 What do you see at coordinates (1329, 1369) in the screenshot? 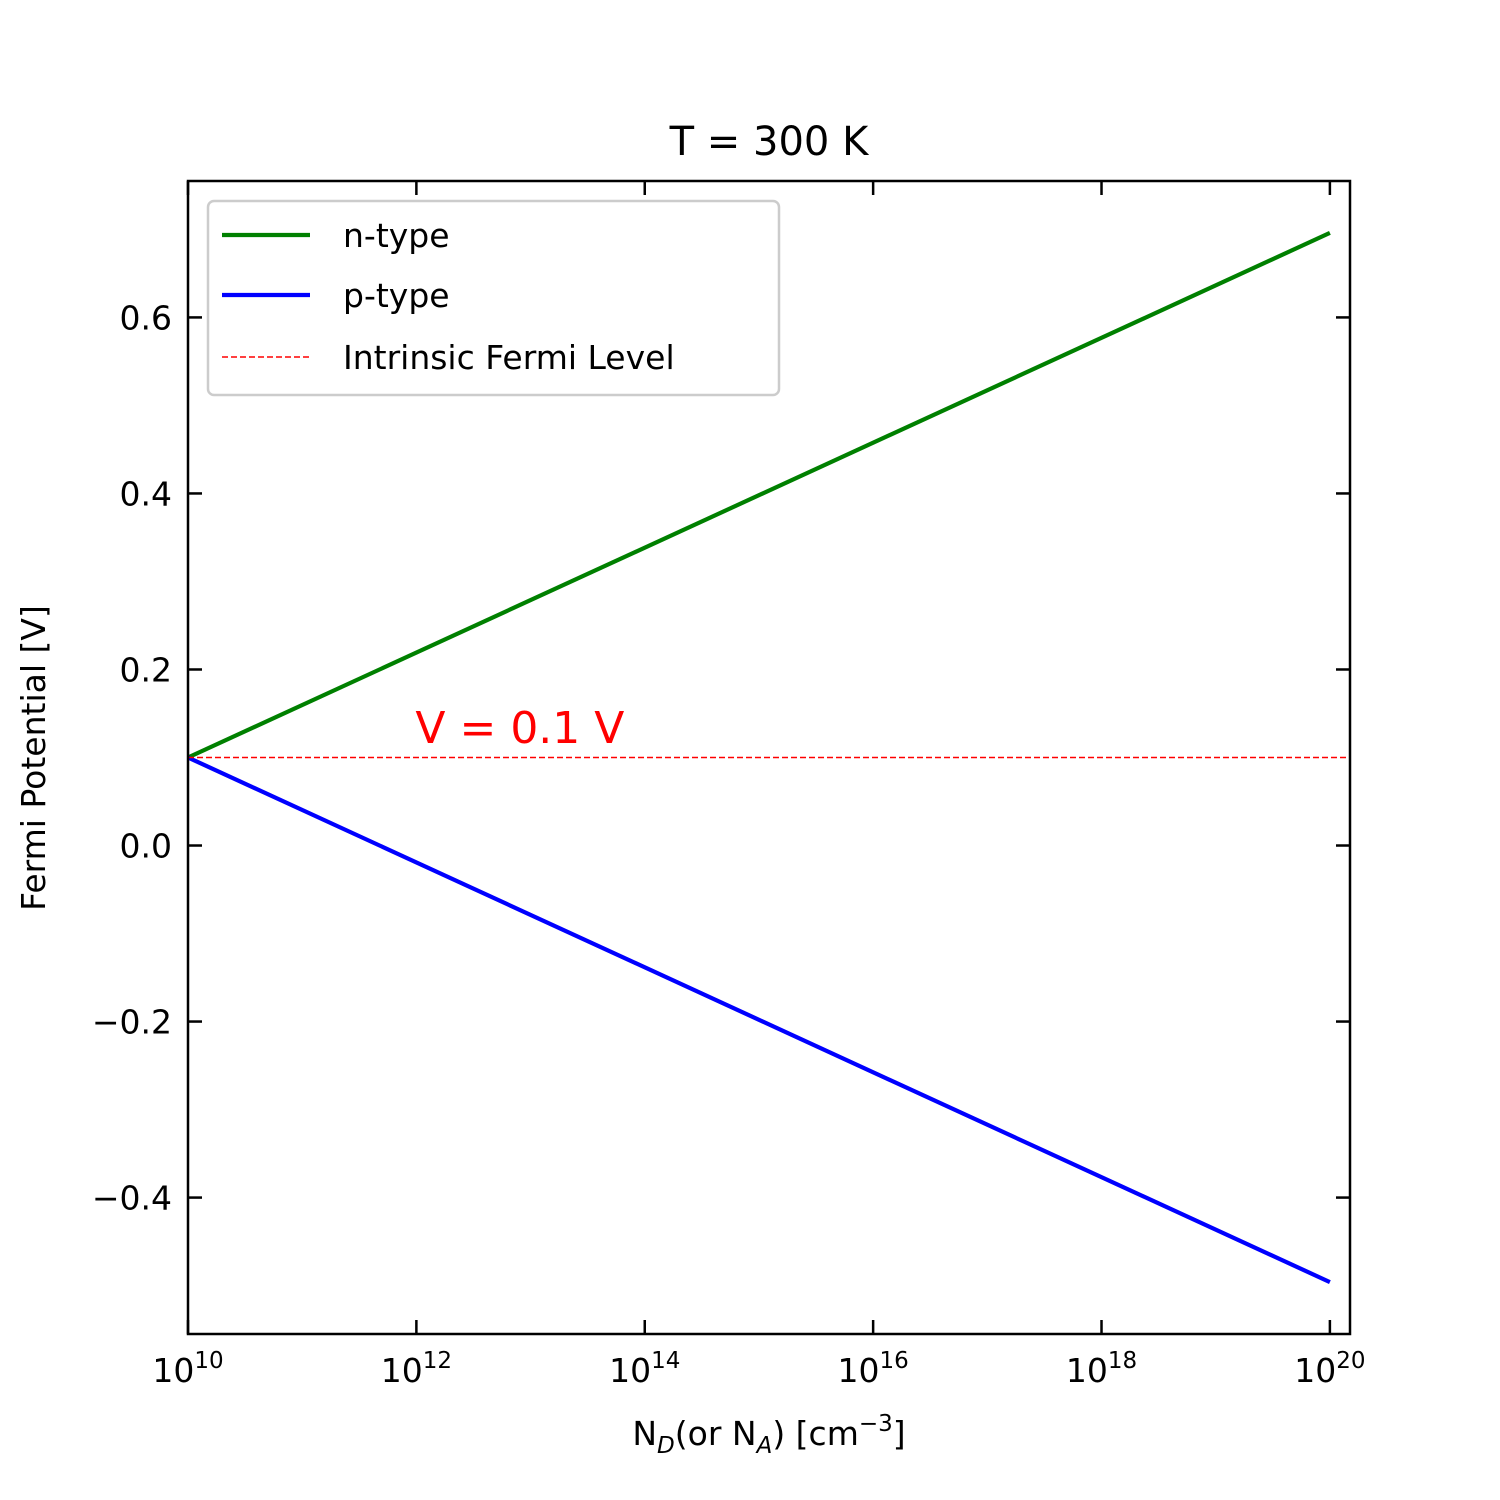
I see `x-tick-label-5: 1020` at bounding box center [1329, 1369].